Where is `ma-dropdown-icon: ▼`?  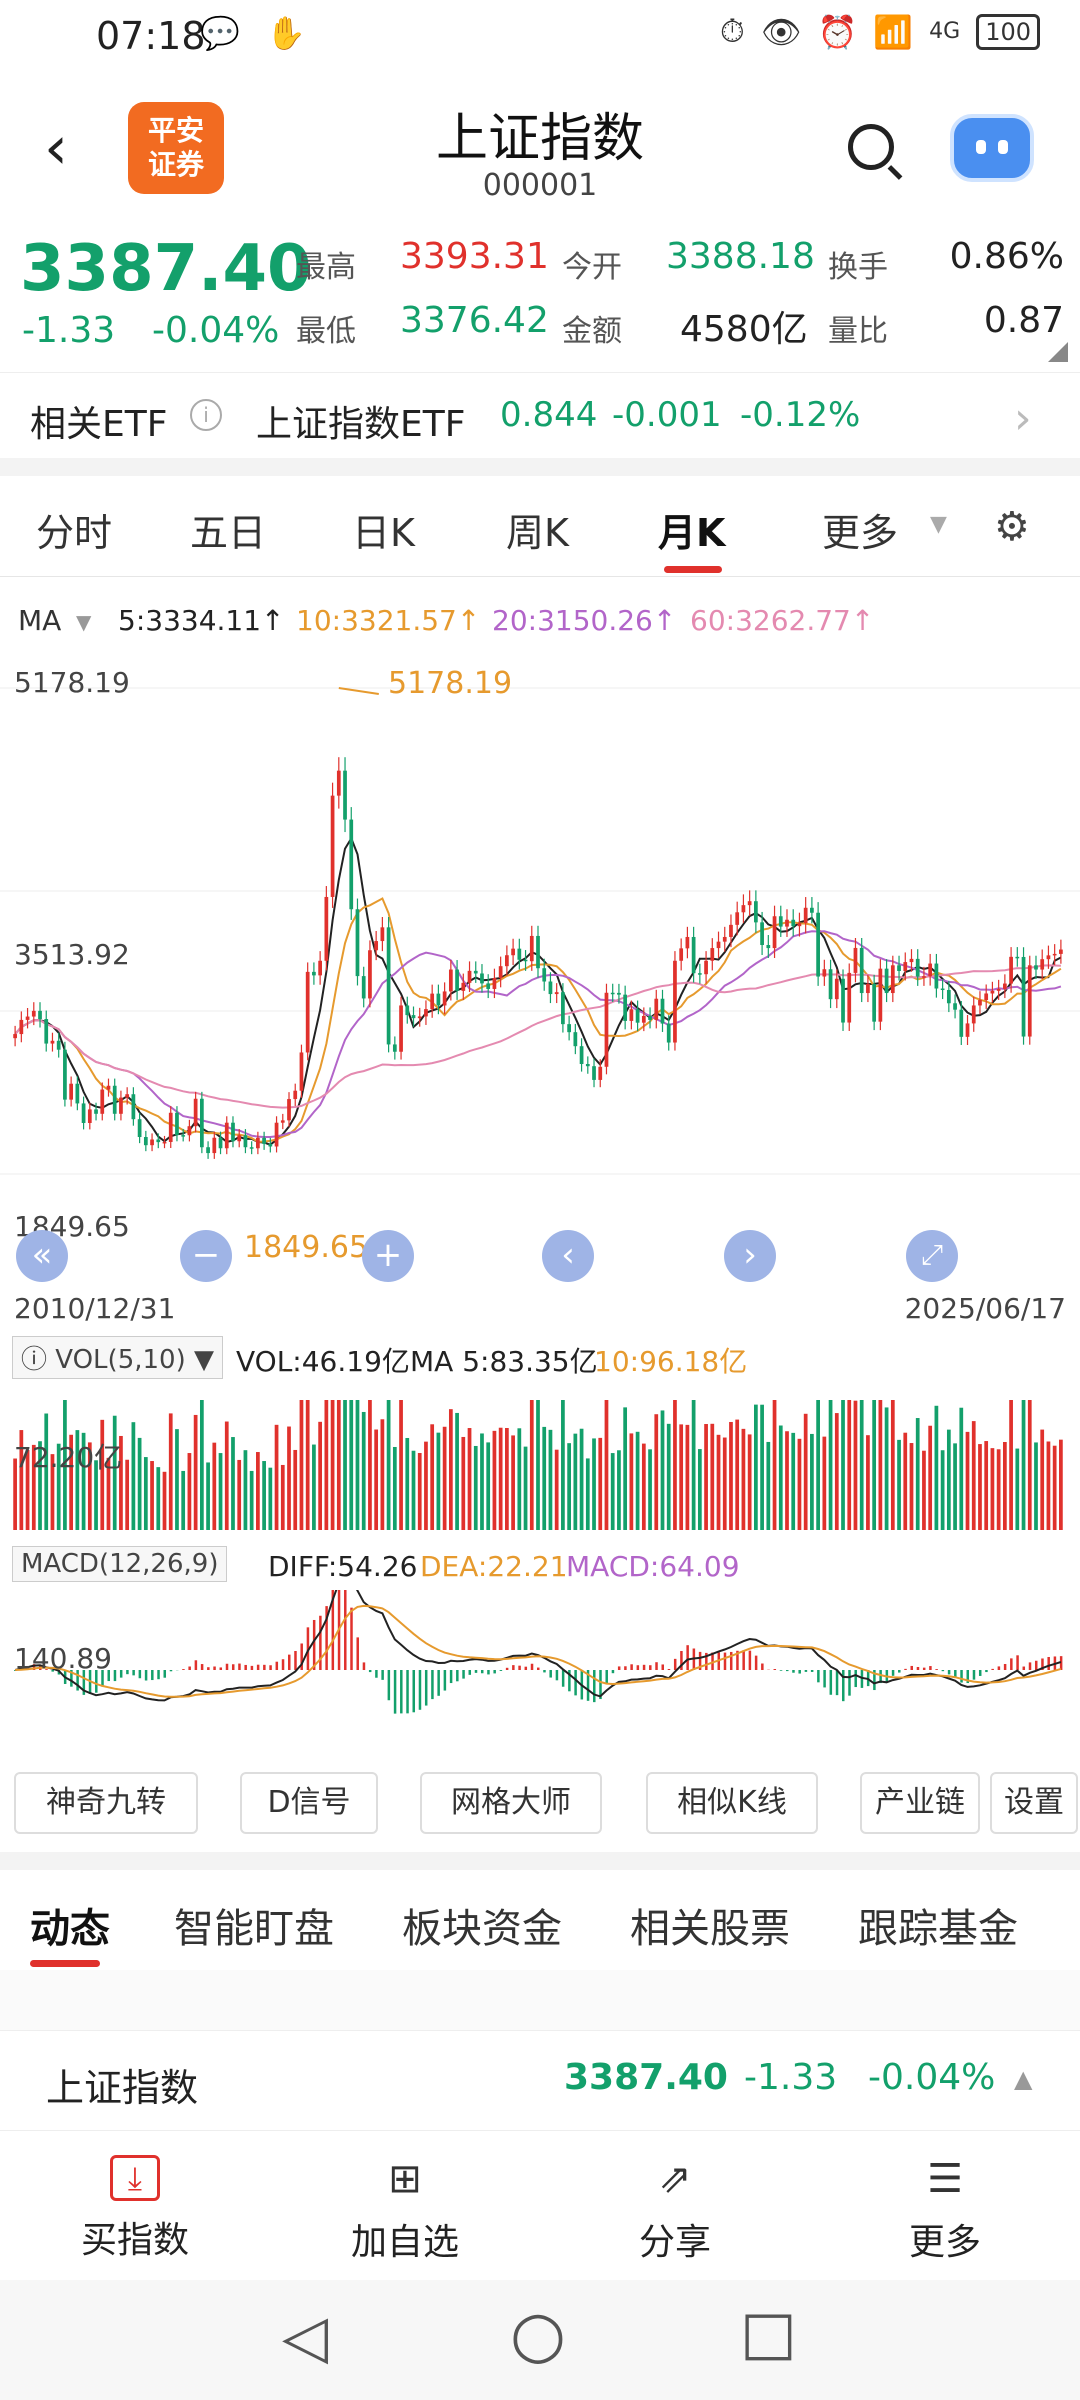
ma-dropdown-icon: ▼ is located at coordinates (84, 622).